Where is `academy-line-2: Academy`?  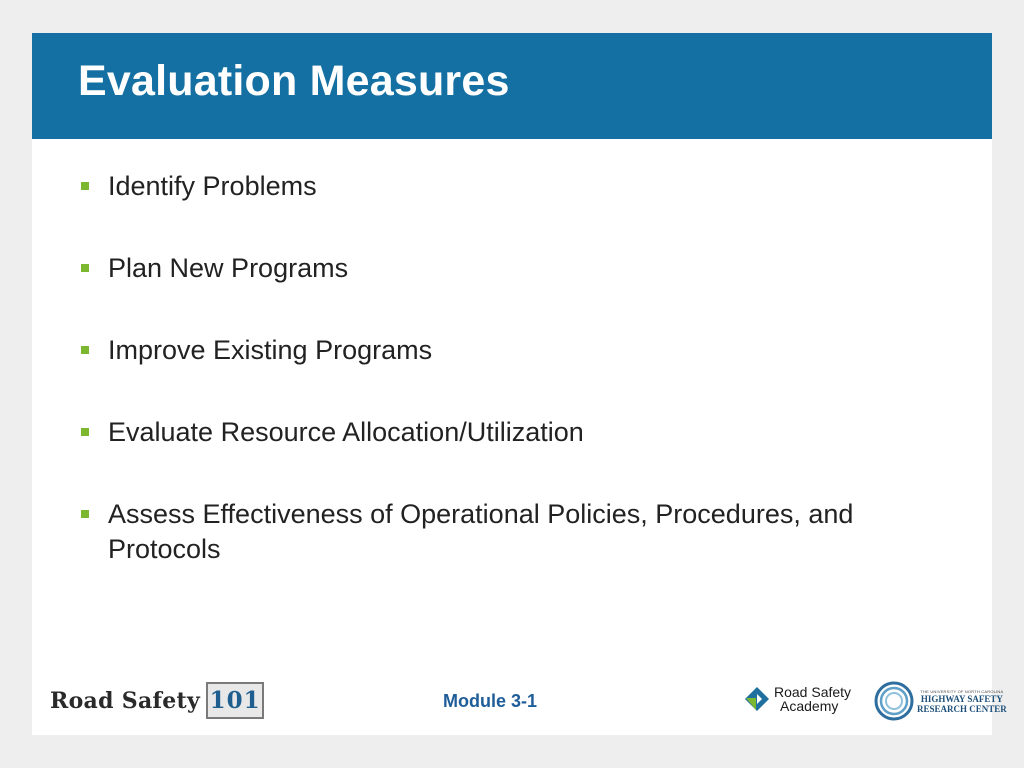 academy-line-2: Academy is located at coordinates (809, 706).